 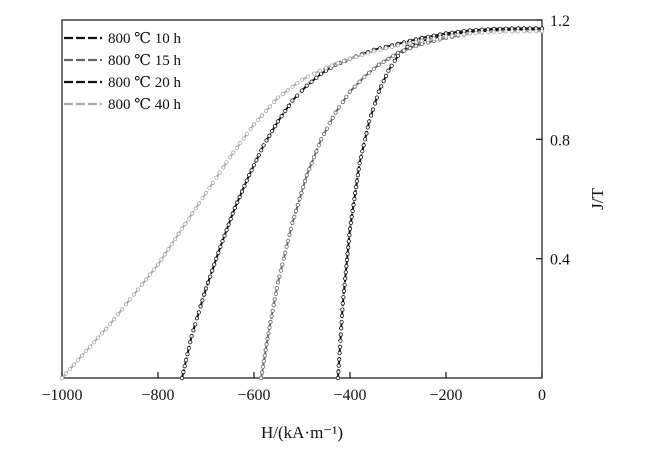 I want to click on y-tick-label: 0.4, so click(x=560, y=260).